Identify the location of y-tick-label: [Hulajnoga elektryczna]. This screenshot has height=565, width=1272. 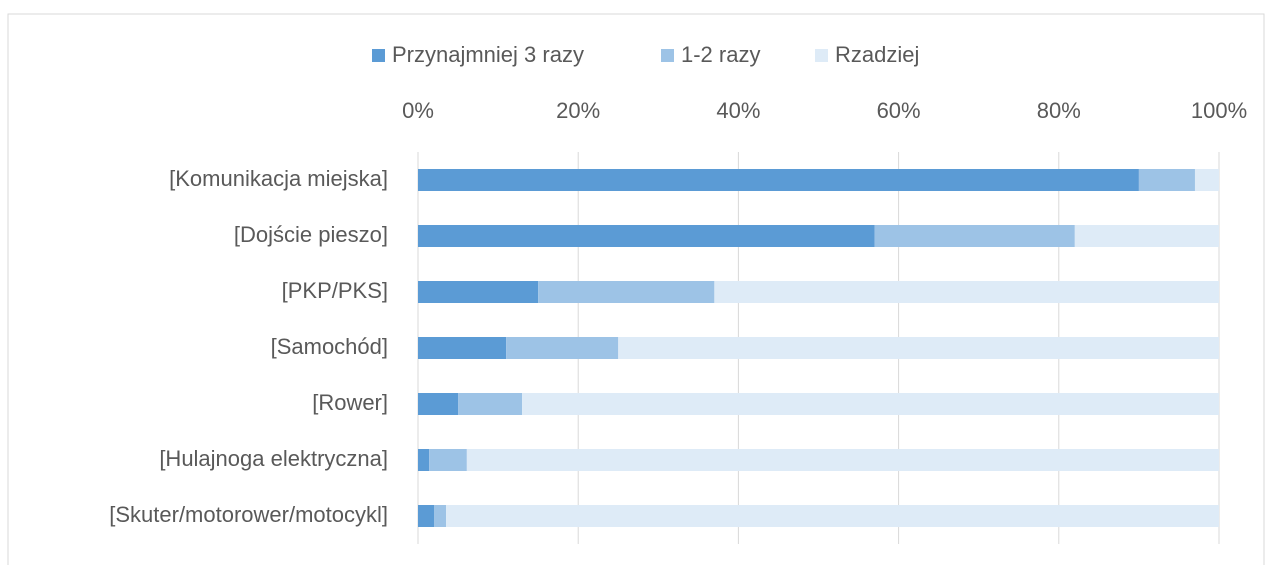
(273, 458).